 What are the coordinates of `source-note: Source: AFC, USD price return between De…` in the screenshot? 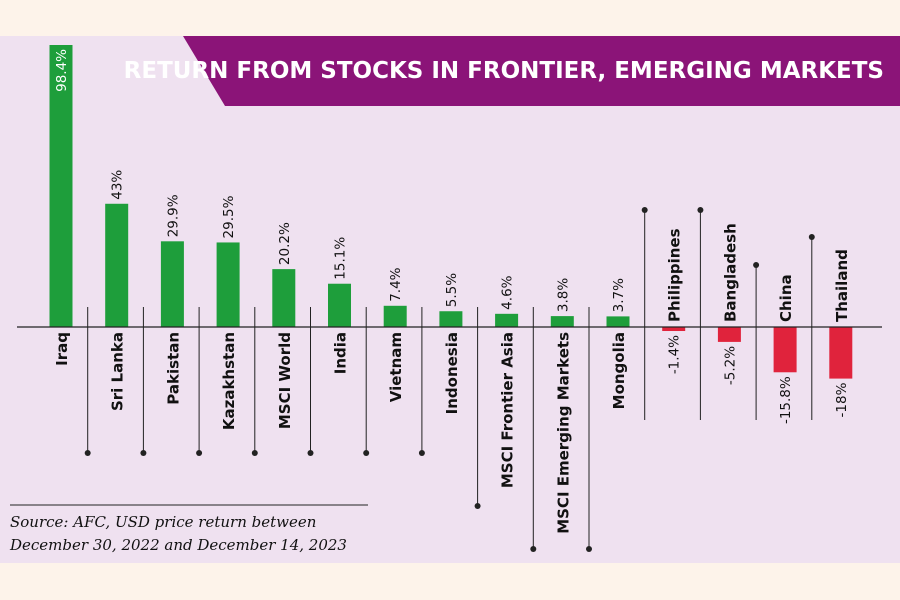 It's located at (188, 529).